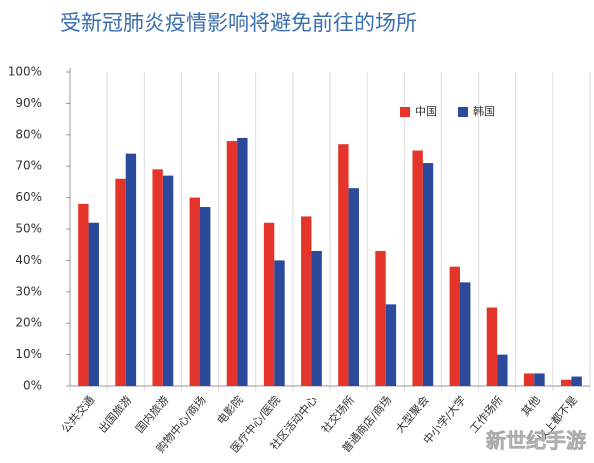  I want to click on x-tick-label: 电影院, so click(230, 410).